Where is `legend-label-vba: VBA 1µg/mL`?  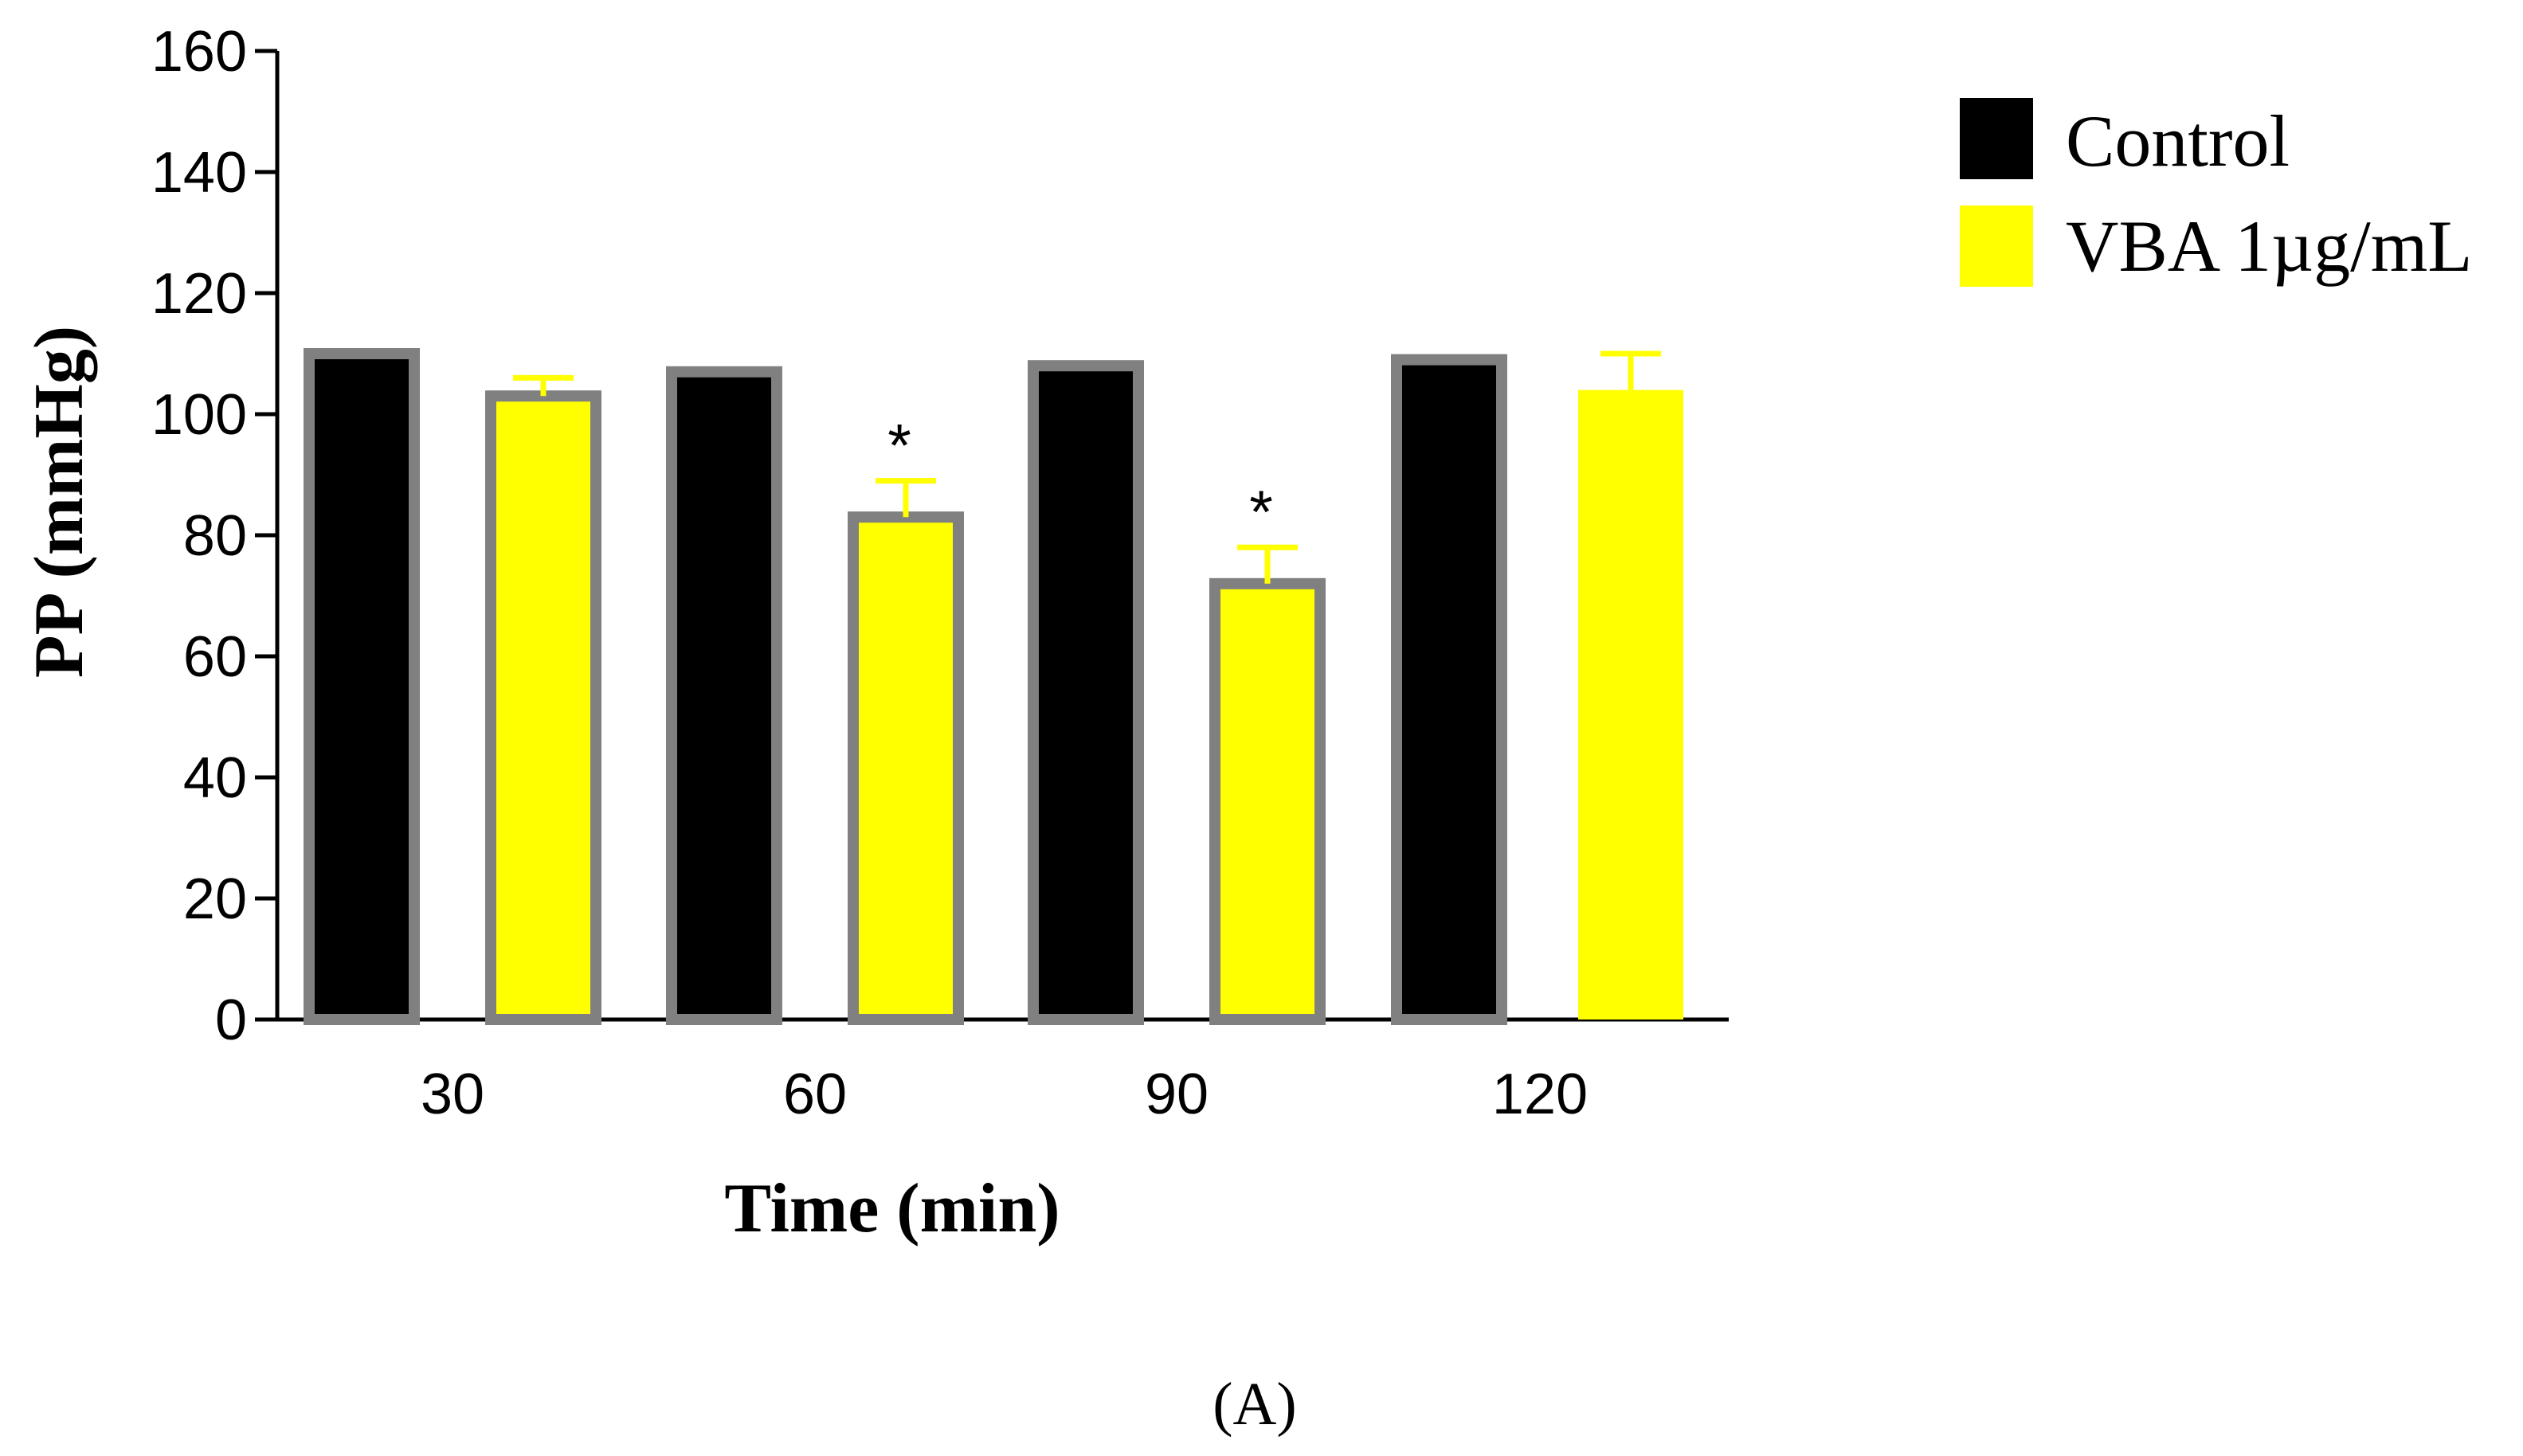 legend-label-vba: VBA 1µg/mL is located at coordinates (2269, 246).